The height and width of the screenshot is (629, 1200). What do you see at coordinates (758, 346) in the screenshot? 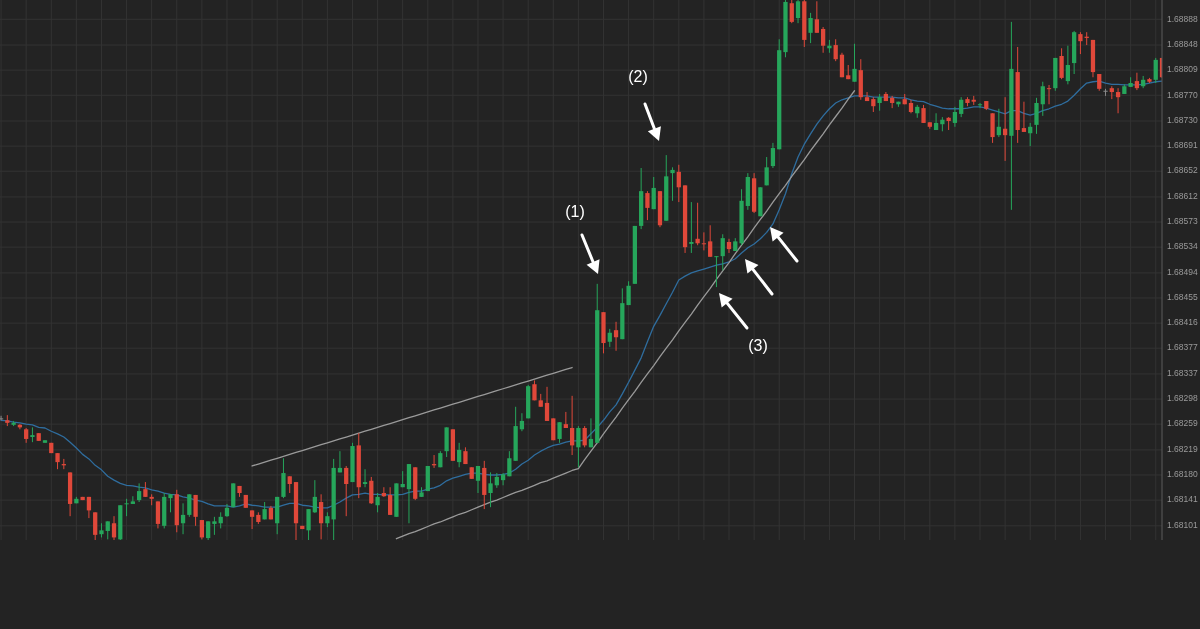
I see `annotation: (3)` at bounding box center [758, 346].